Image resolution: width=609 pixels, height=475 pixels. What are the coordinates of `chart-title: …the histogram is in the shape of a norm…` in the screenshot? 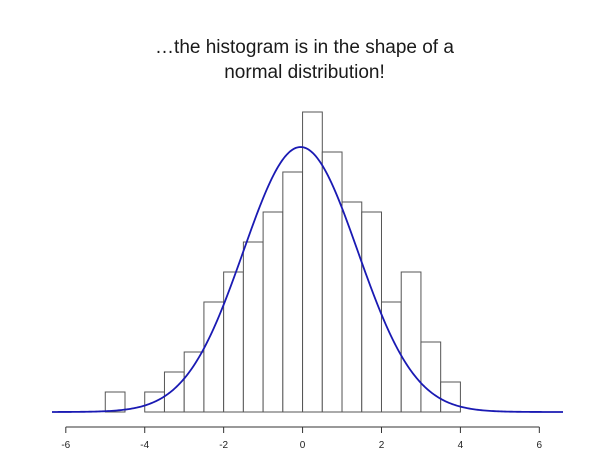 It's located at (304, 60).